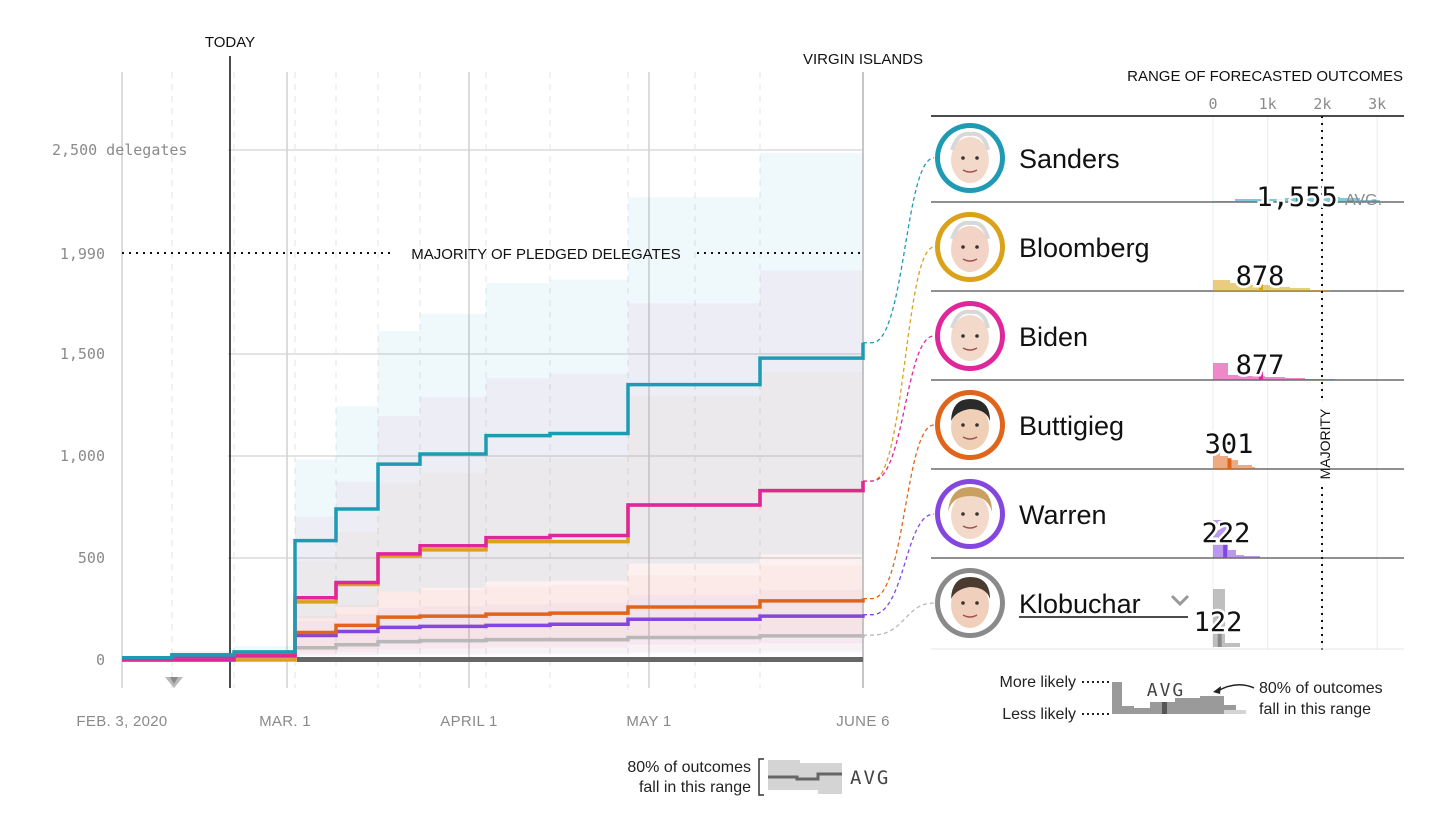 The image size is (1456, 822). I want to click on range-majority-label-wrap: MAJORITY, so click(1325, 444).